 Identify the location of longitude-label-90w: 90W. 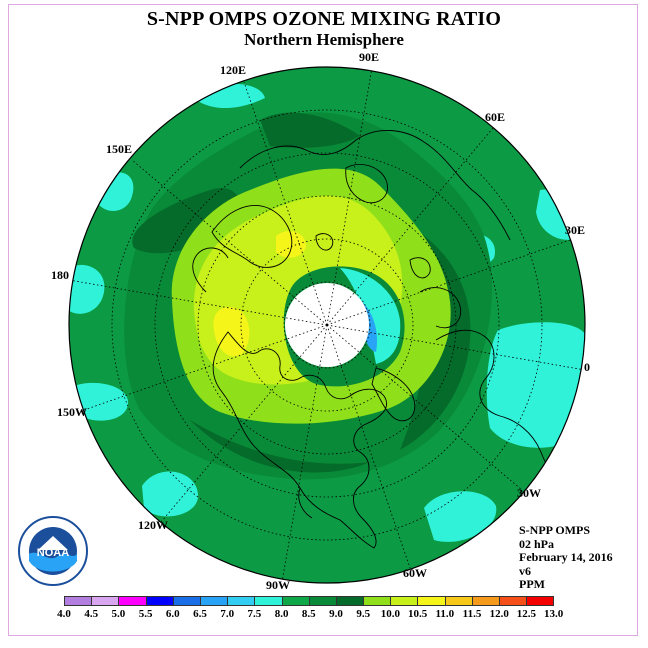
(278, 585).